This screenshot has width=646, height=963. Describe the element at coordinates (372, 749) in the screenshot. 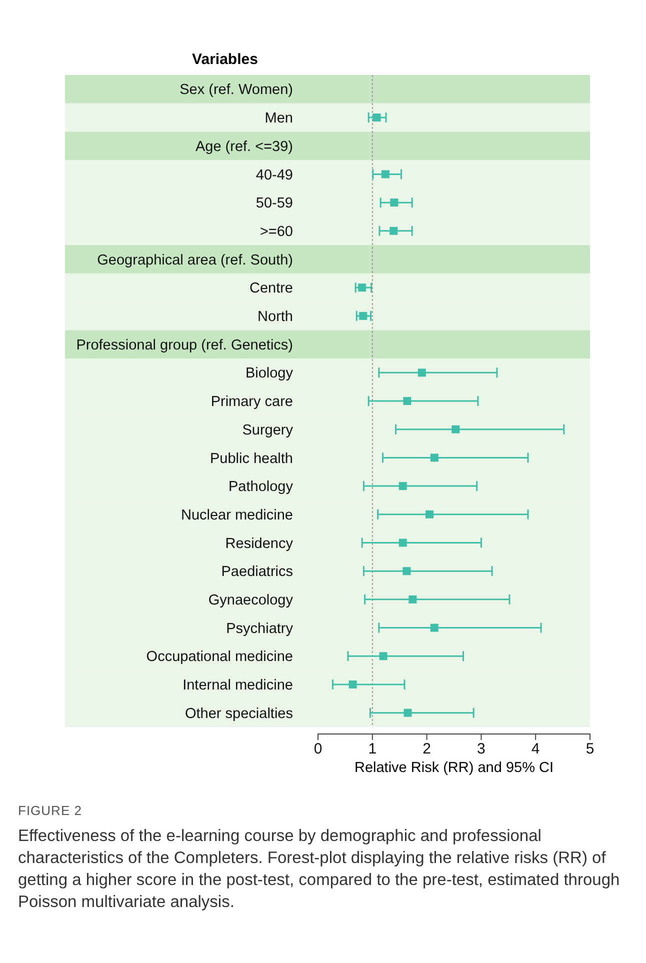

I see `x-tick-label: 1` at that location.